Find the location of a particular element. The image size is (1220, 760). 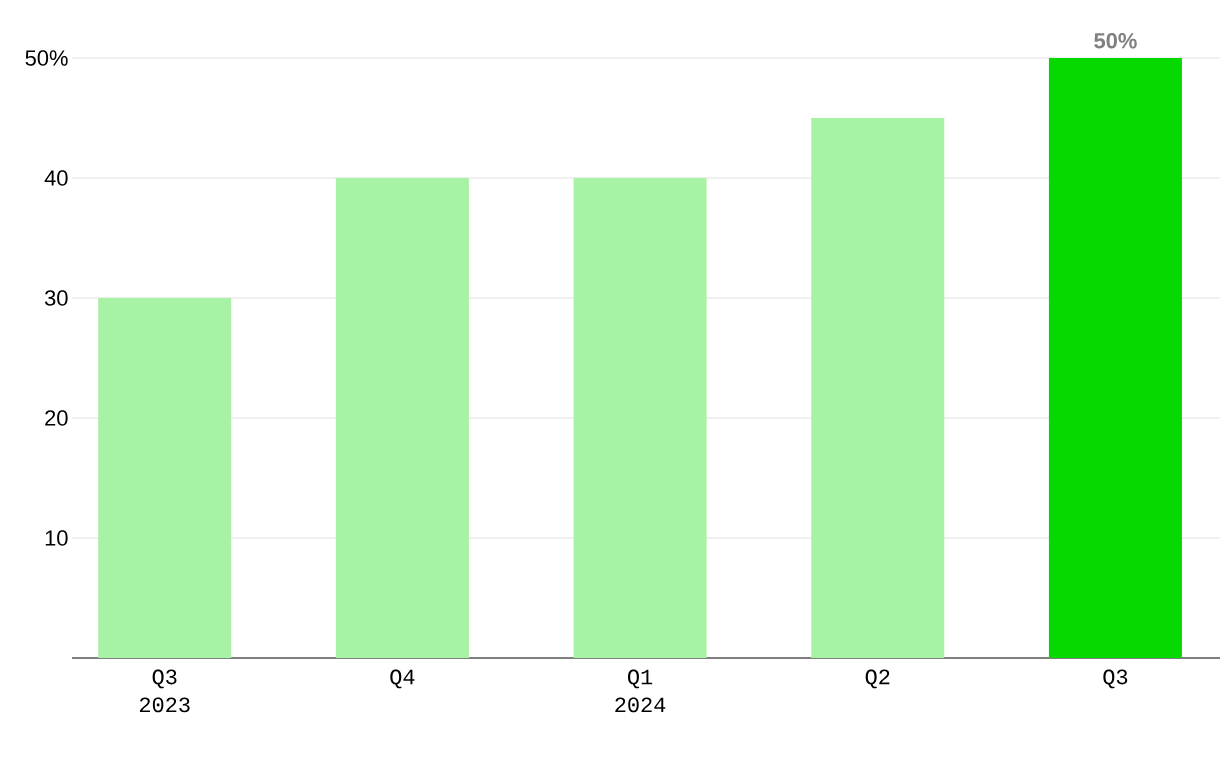

x-tick-label: Q3 is located at coordinates (1115, 679).